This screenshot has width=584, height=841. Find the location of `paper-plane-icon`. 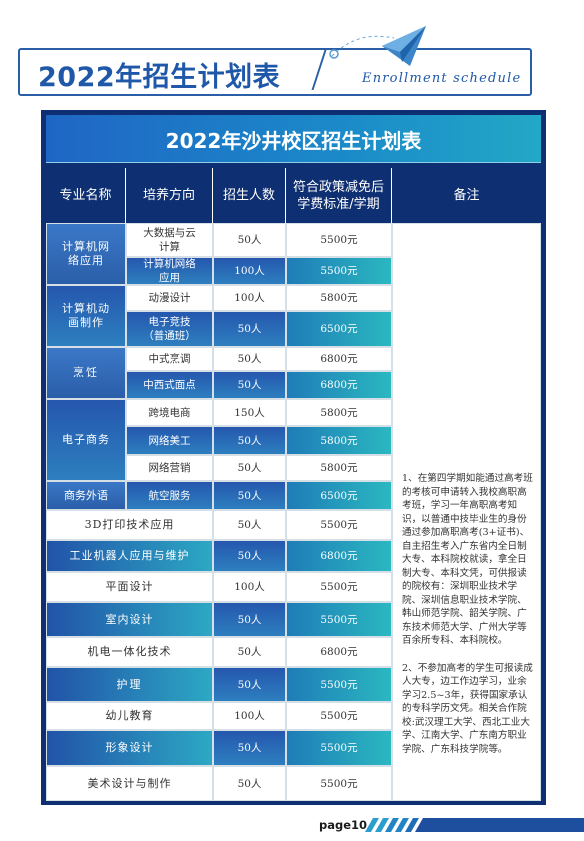

paper-plane-icon is located at coordinates (377, 46).